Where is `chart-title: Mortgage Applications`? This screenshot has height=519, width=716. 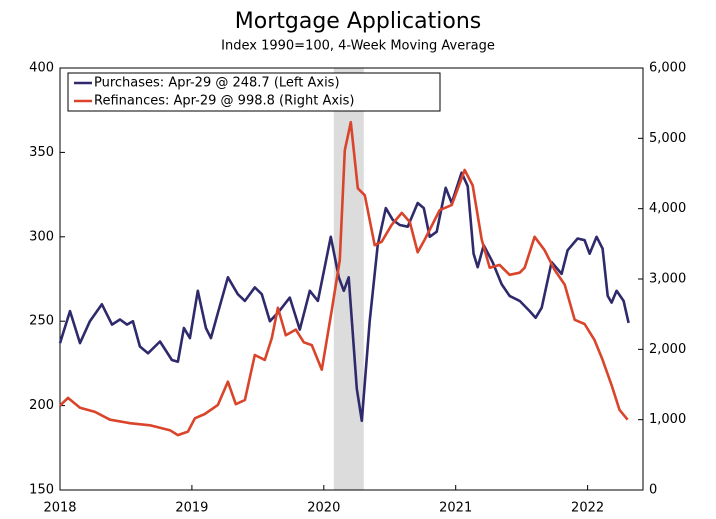 chart-title: Mortgage Applications is located at coordinates (358, 21).